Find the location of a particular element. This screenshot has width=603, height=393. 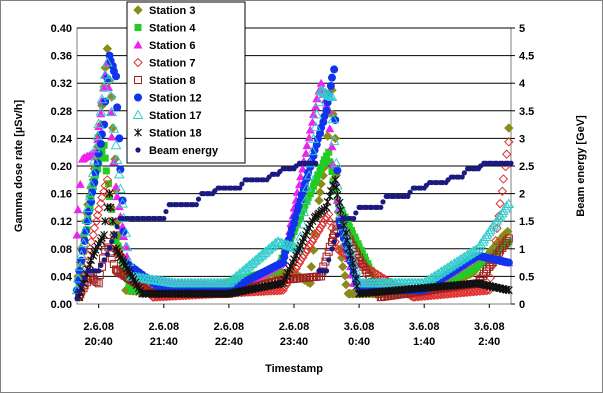

legend-label: Station 12 is located at coordinates (175, 99).